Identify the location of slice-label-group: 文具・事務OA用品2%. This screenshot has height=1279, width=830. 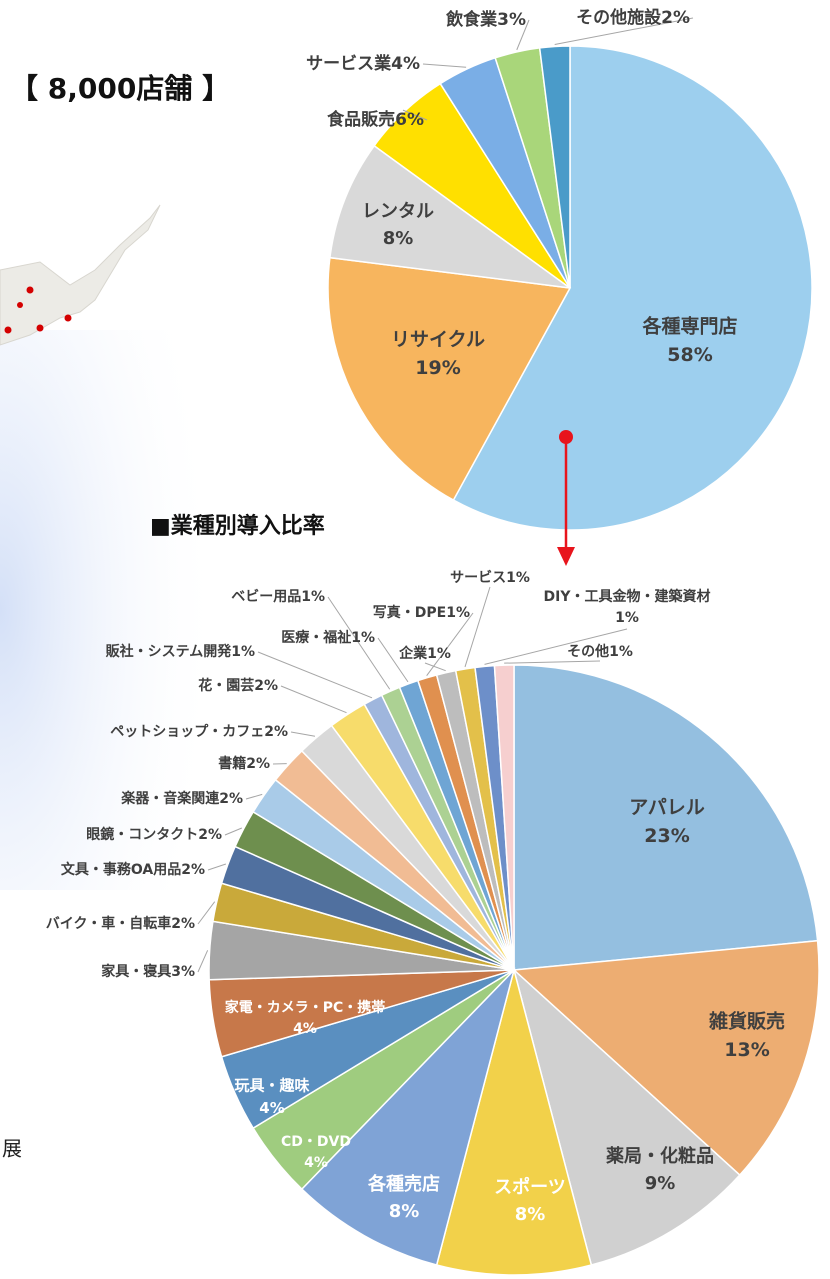
(133, 869).